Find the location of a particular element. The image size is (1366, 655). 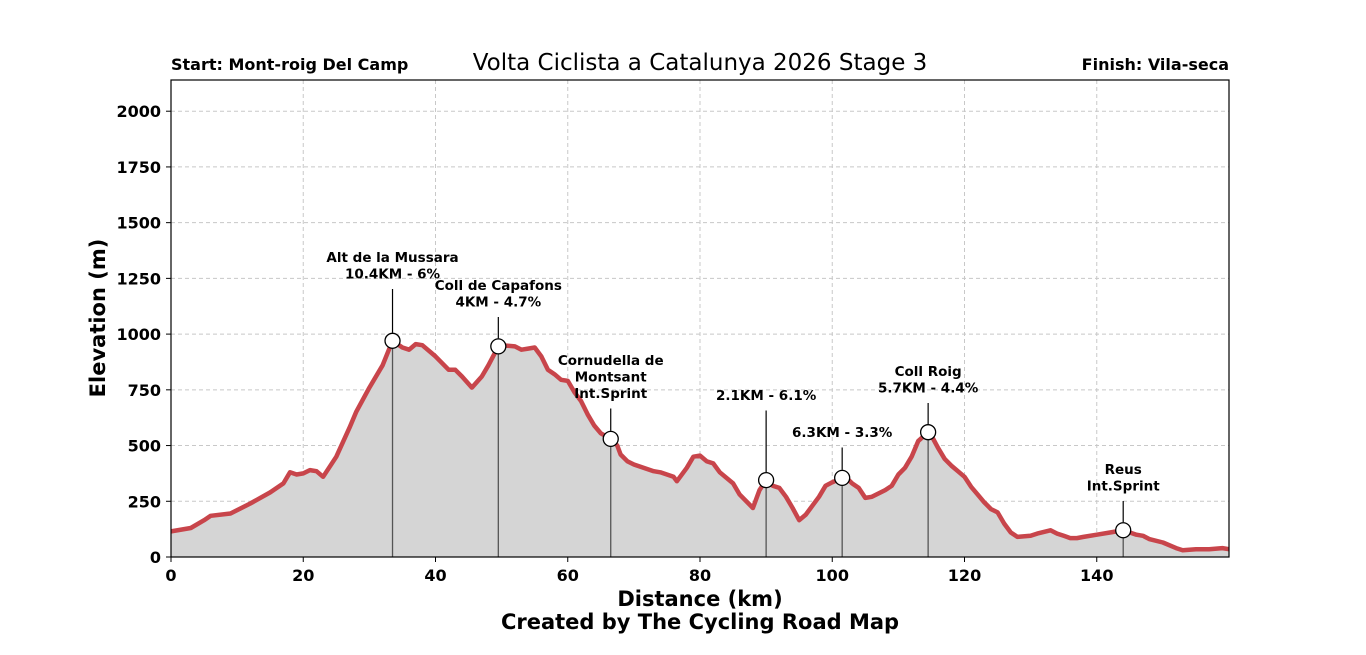

annotation-label: Cornudella de is located at coordinates (611, 361).